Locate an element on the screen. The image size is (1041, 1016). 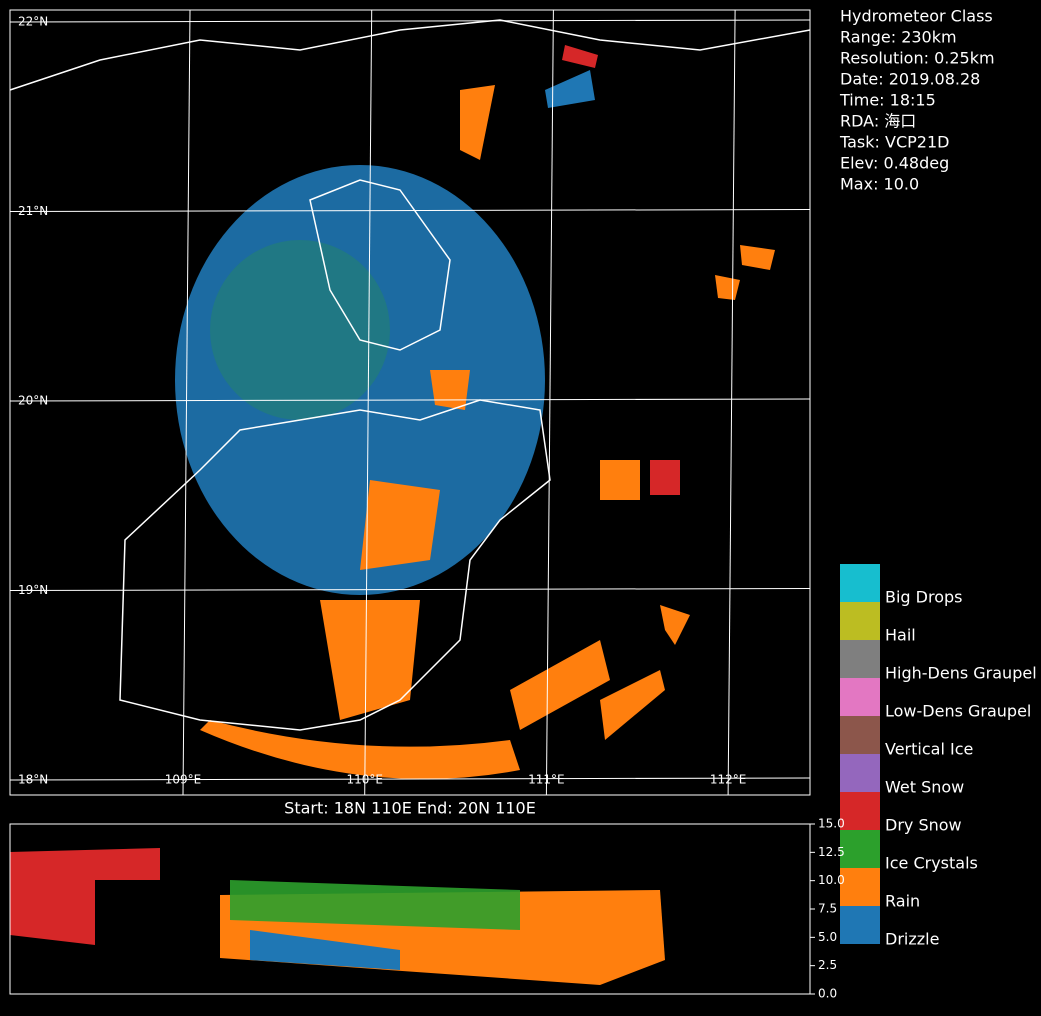
lat-label: 20°N is located at coordinates (33, 401).